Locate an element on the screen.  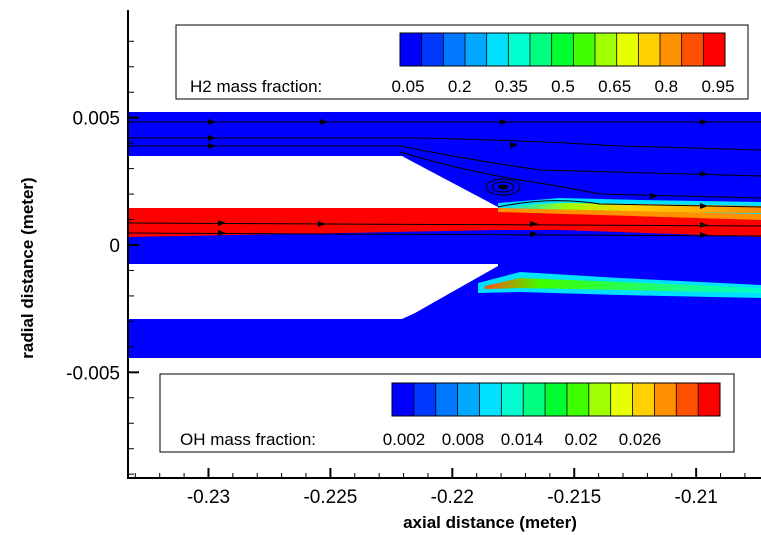
streamline-arrows is located at coordinates (458, 178).